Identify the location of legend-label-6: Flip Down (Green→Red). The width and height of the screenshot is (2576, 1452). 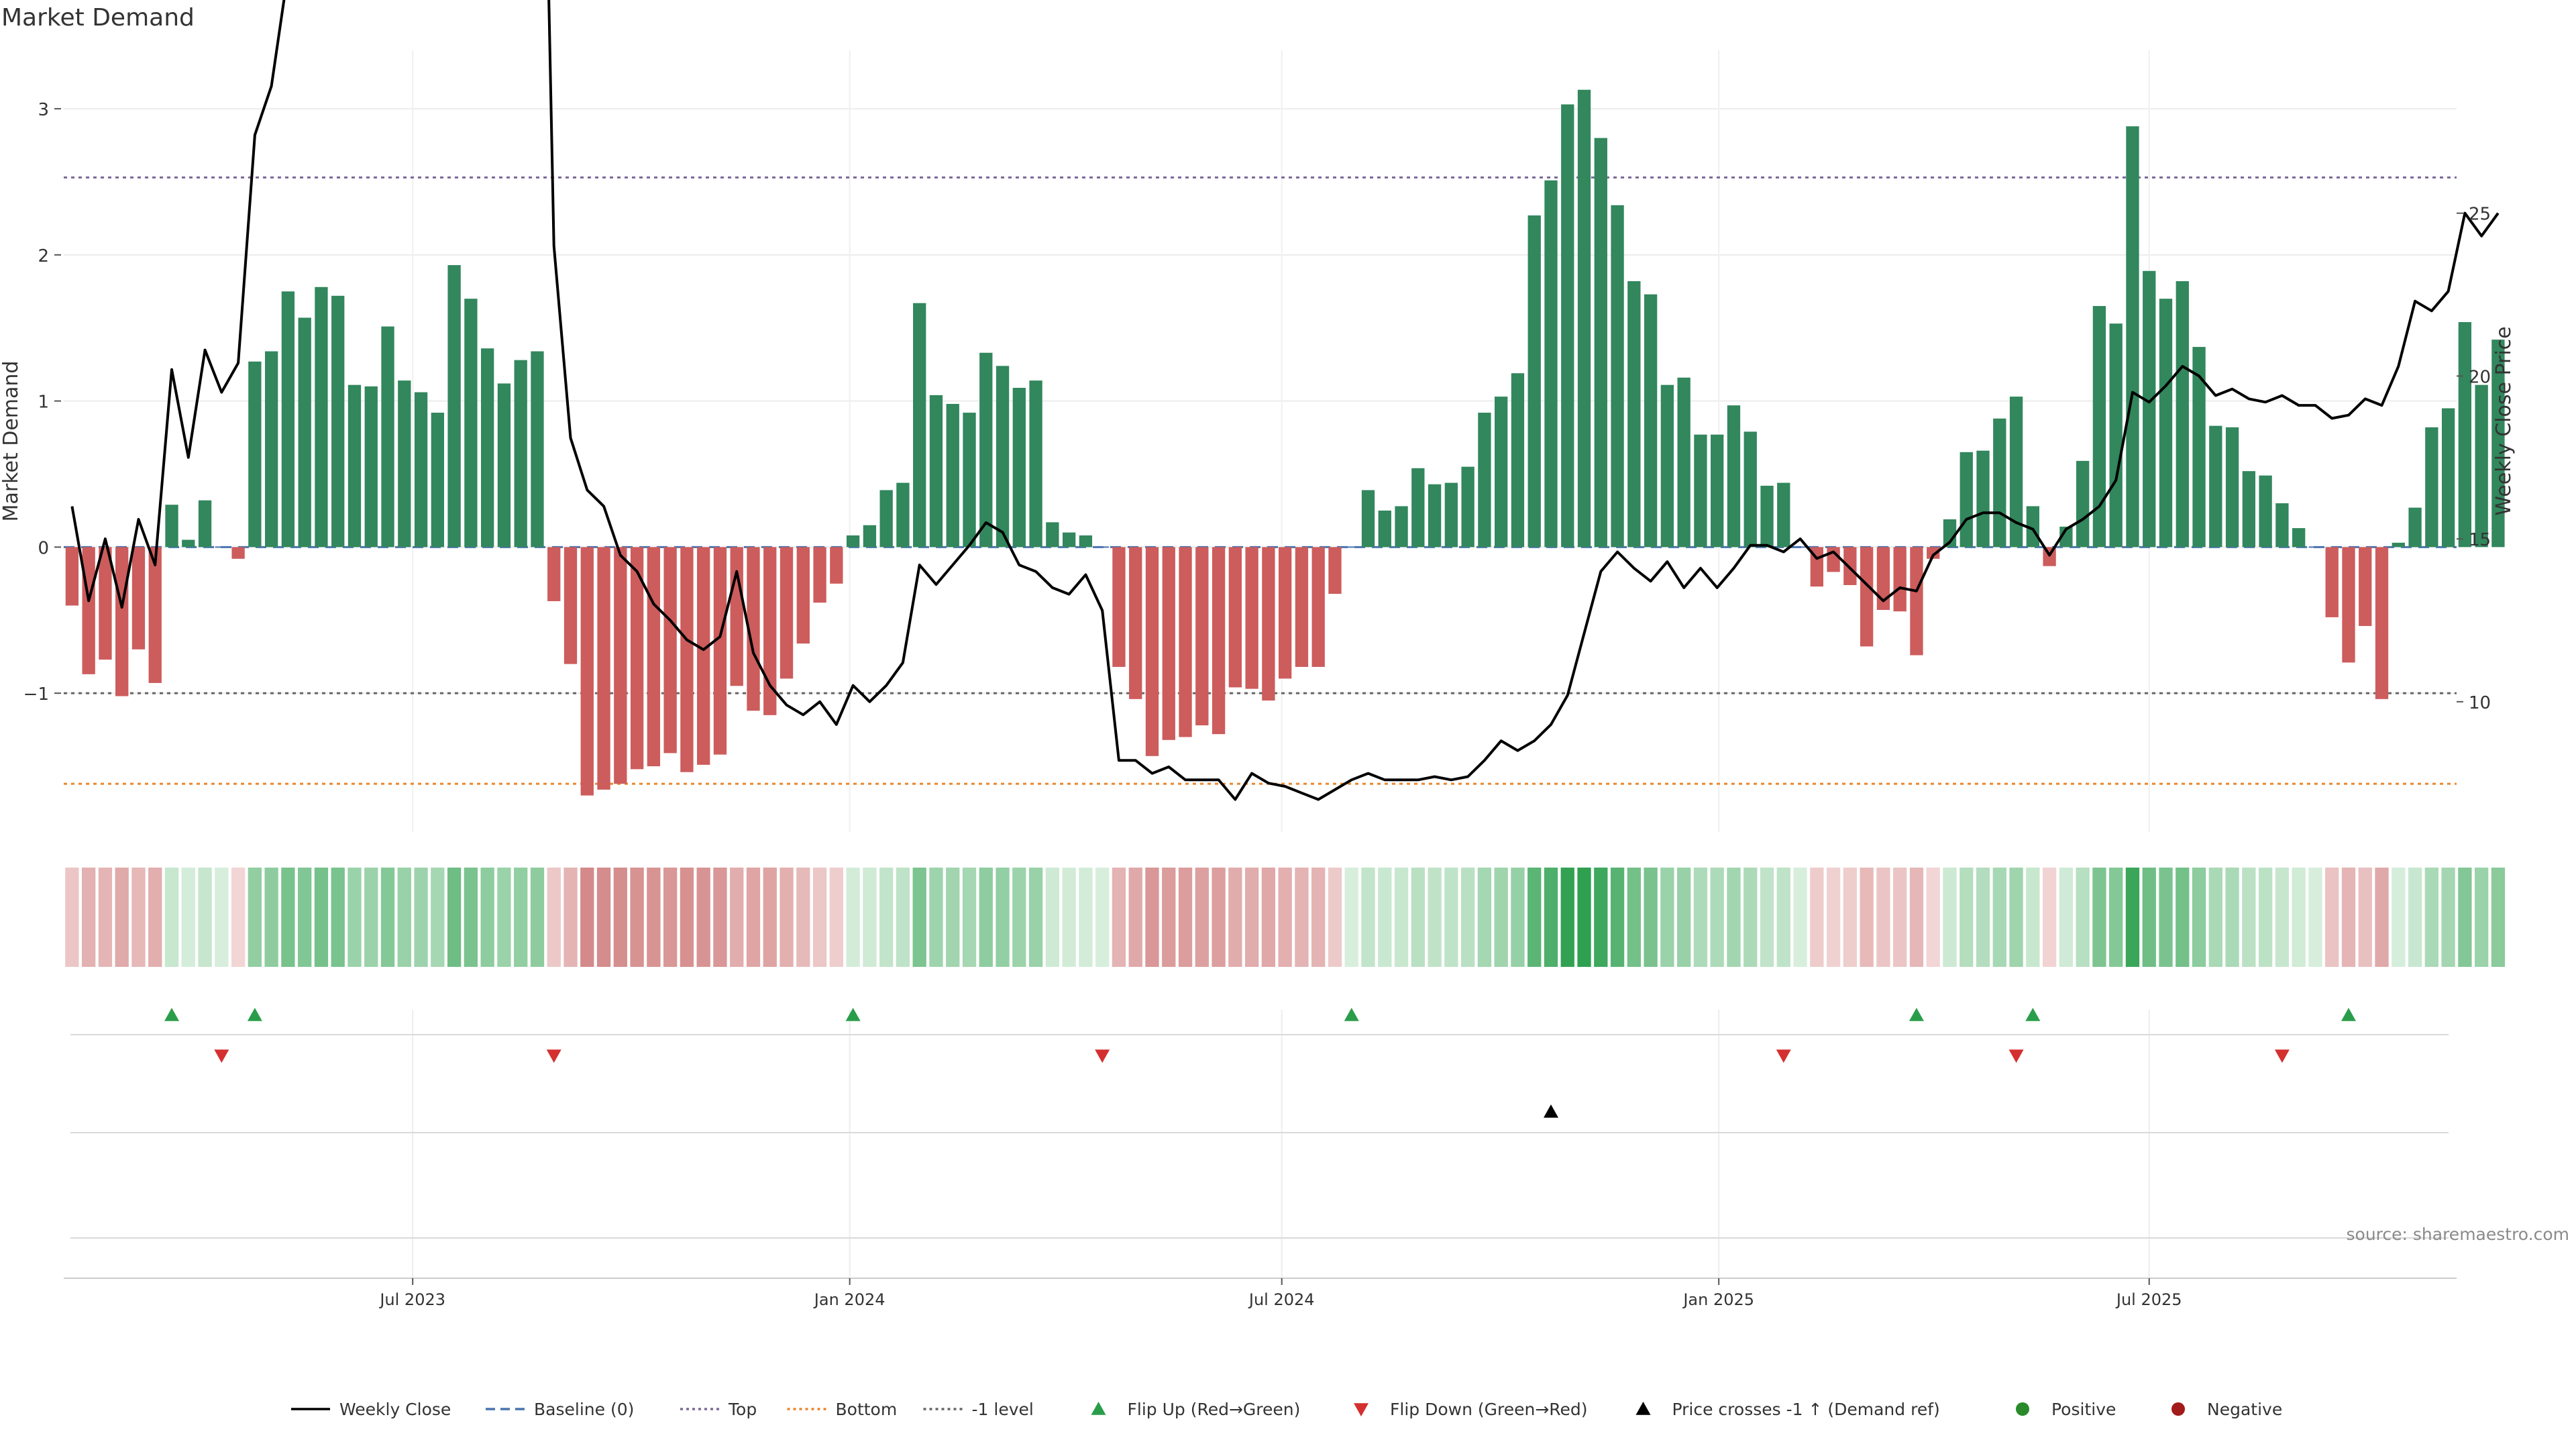
(1489, 1410).